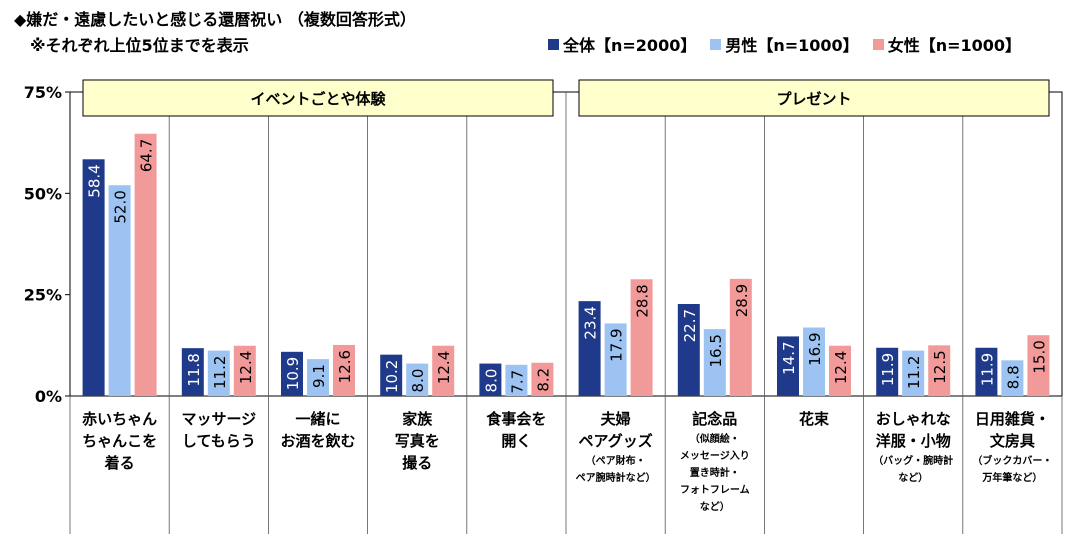  I want to click on legend-swatch-female, so click(878, 44).